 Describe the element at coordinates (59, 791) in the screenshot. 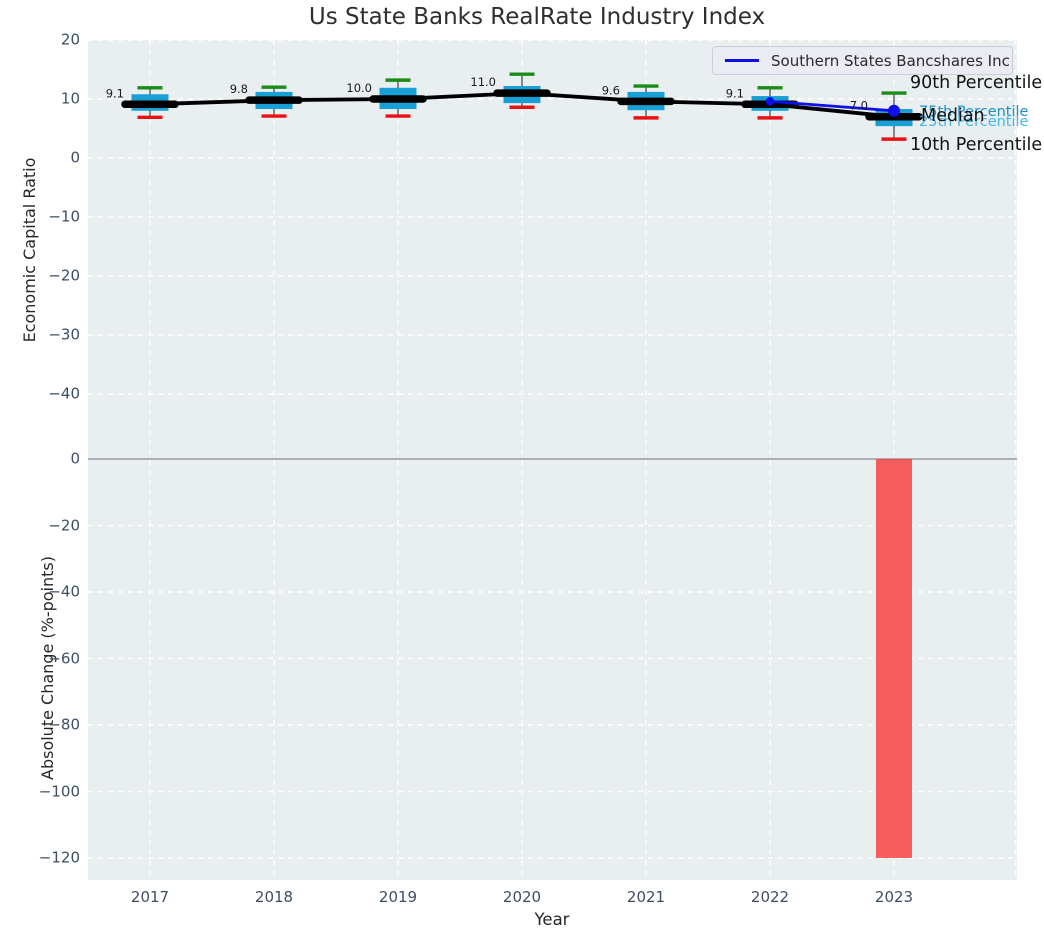

I see `bottom-y-tick-label: −100` at that location.